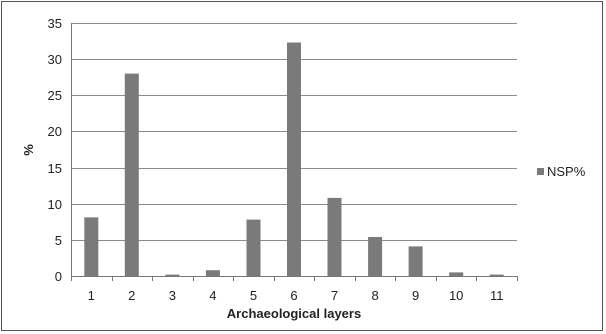 This screenshot has width=606, height=334. Describe the element at coordinates (497, 295) in the screenshot. I see `x-tick-label: 11` at that location.